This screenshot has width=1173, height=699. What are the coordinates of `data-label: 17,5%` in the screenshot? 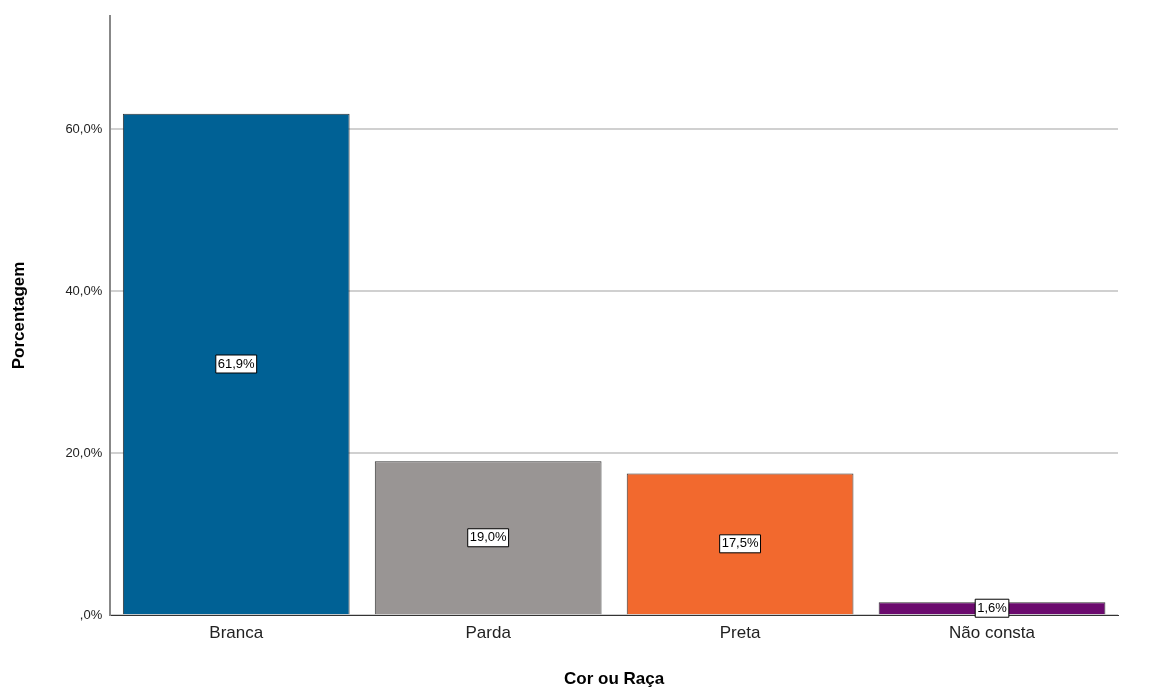 It's located at (740, 543).